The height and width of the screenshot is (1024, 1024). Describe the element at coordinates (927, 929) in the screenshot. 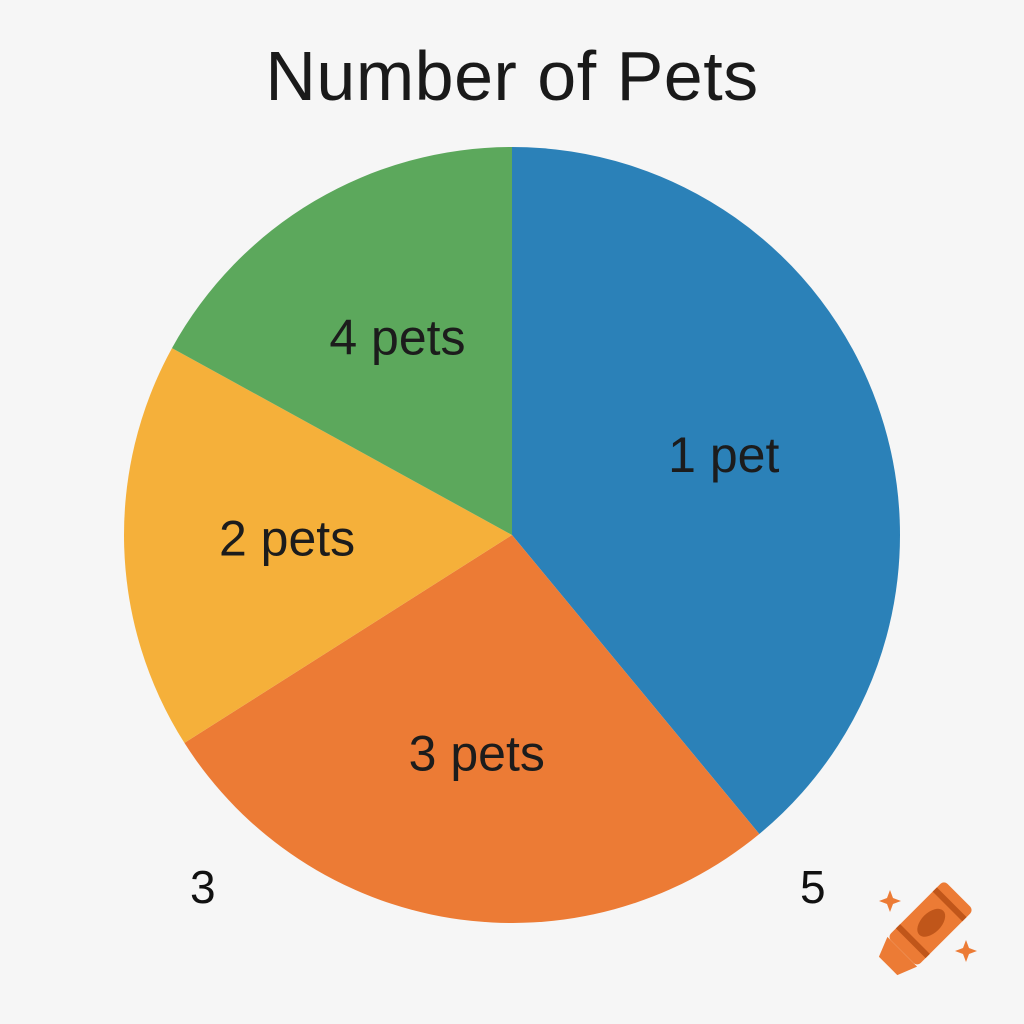

I see `crayon-icon` at that location.